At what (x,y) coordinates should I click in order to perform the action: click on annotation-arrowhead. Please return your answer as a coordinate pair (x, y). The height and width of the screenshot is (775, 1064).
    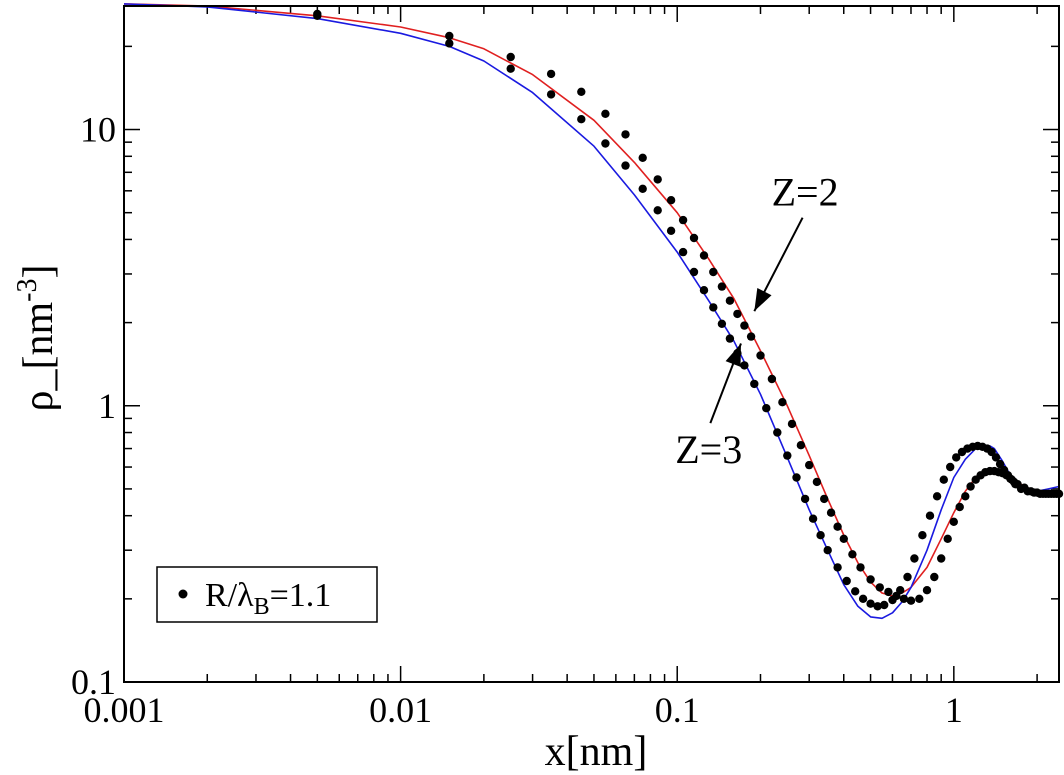
    Looking at the image, I should click on (733, 355).